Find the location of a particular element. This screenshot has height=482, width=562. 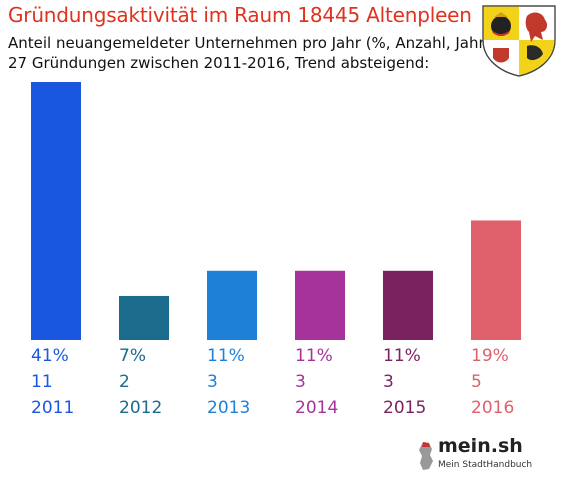

bar-2013 is located at coordinates (232, 305).